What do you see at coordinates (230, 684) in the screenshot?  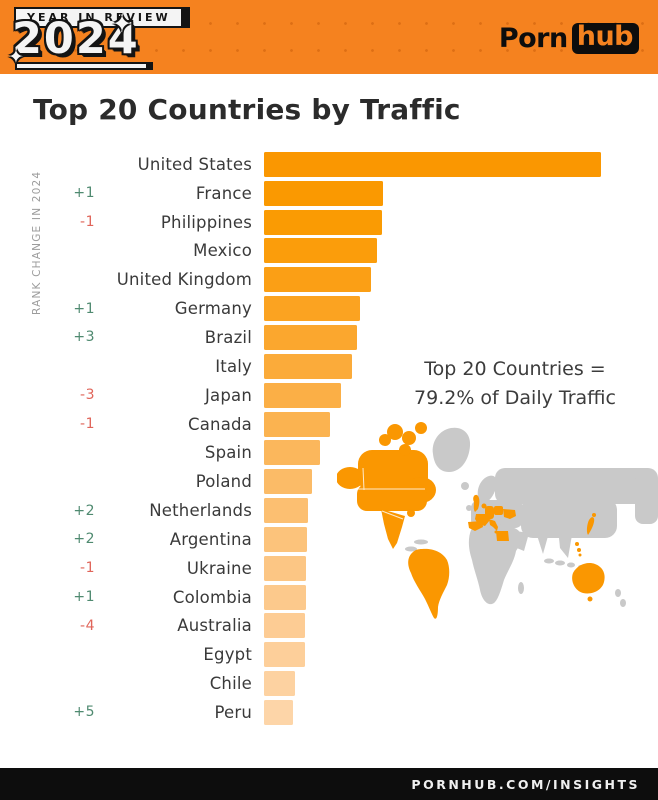 I see `country-label: Chile` at bounding box center [230, 684].